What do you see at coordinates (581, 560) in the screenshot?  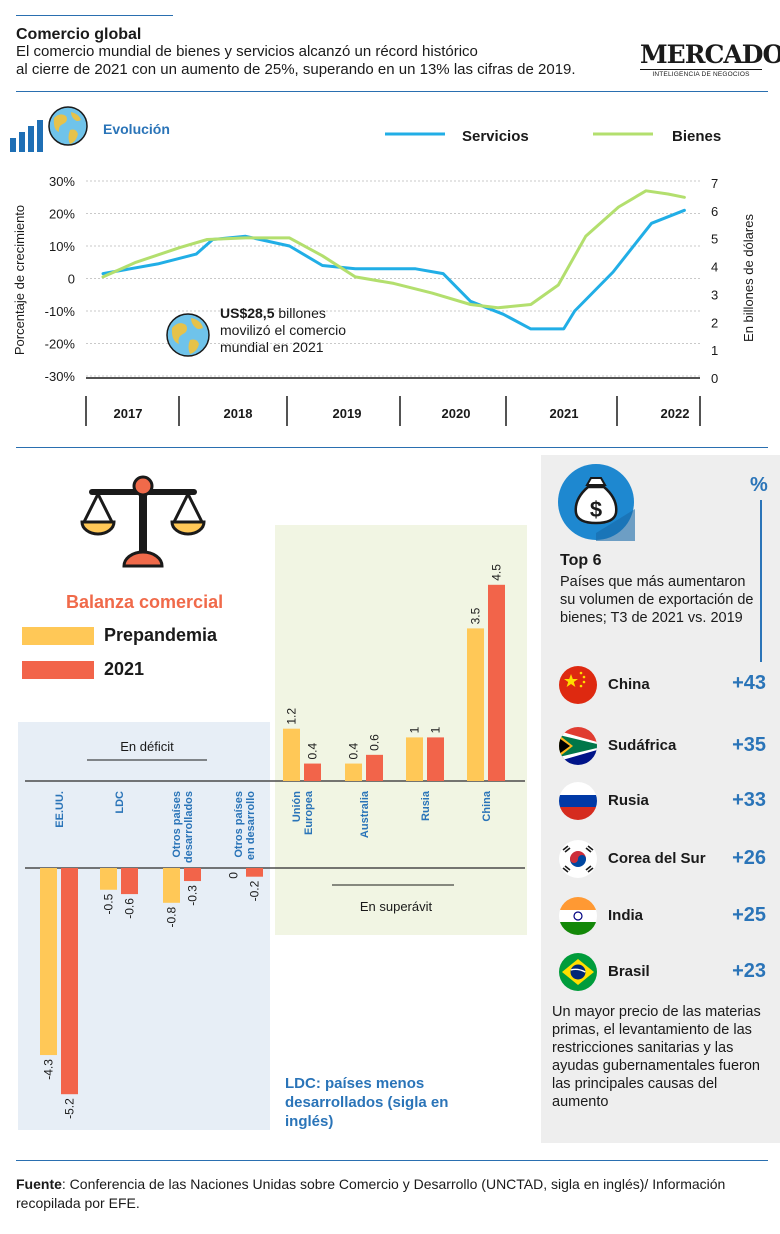 I see `top6-title: Top 6` at bounding box center [581, 560].